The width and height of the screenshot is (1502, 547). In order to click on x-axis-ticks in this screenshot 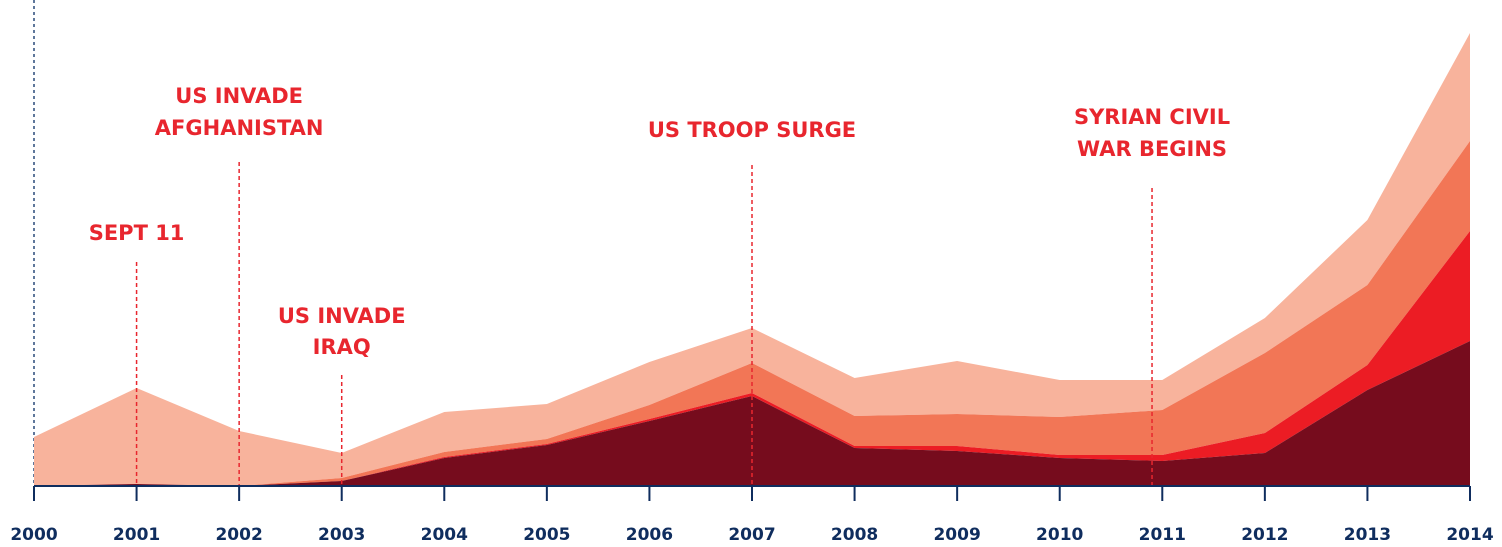, I will do `click(752, 493)`.